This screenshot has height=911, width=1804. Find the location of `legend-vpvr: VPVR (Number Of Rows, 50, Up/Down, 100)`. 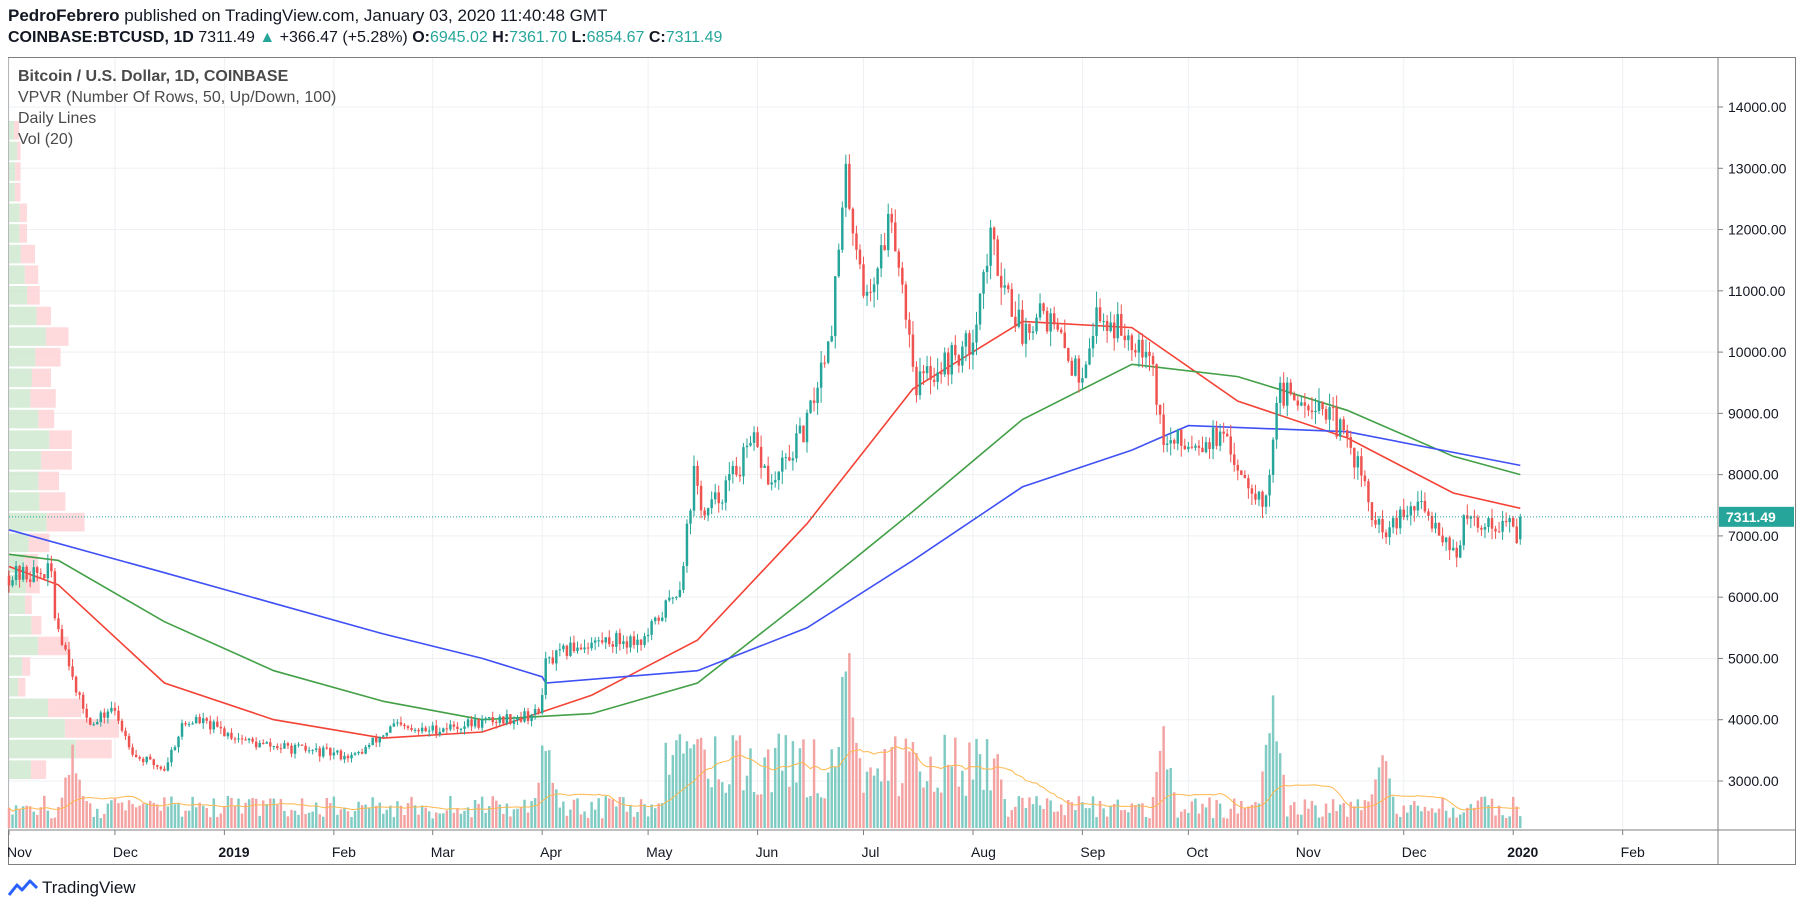

legend-vpvr: VPVR (Number Of Rows, 50, Up/Down, 100) is located at coordinates (177, 97).